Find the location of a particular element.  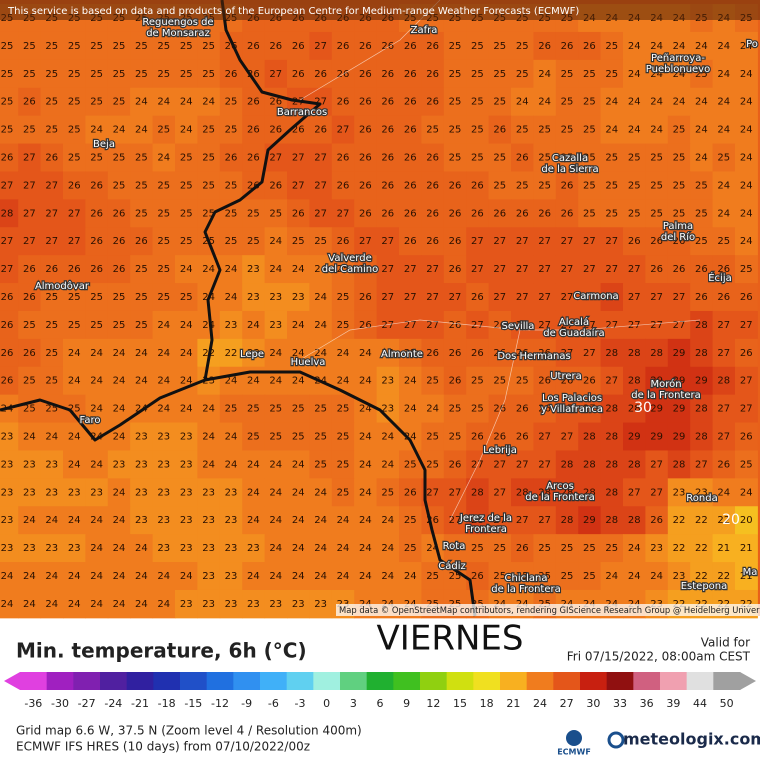

temperature-value: 28 is located at coordinates (567, 520).